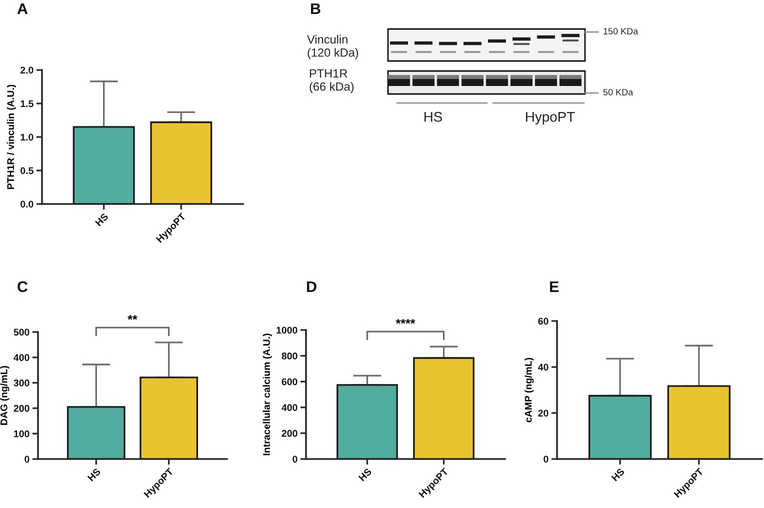 The height and width of the screenshot is (508, 764). What do you see at coordinates (11, 137) in the screenshot?
I see `y-axis-title: PTH1R / vinculin (A.U.)` at bounding box center [11, 137].